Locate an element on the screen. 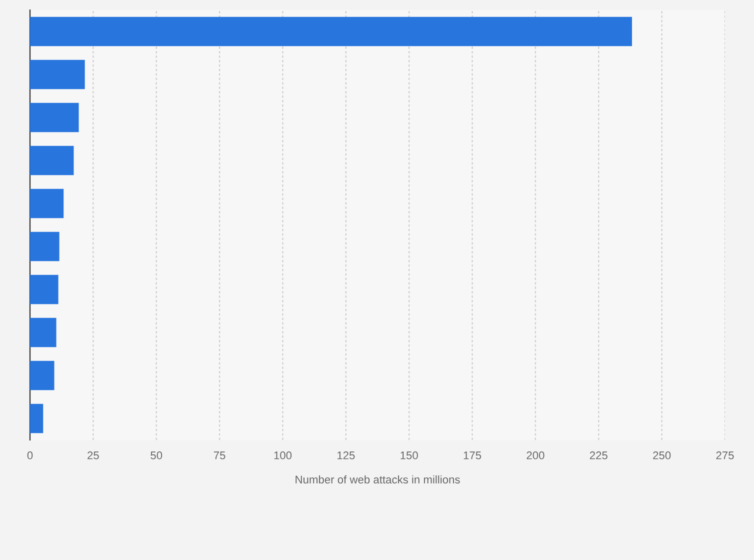 This screenshot has height=560, width=754. x-tick-label: 225 is located at coordinates (599, 455).